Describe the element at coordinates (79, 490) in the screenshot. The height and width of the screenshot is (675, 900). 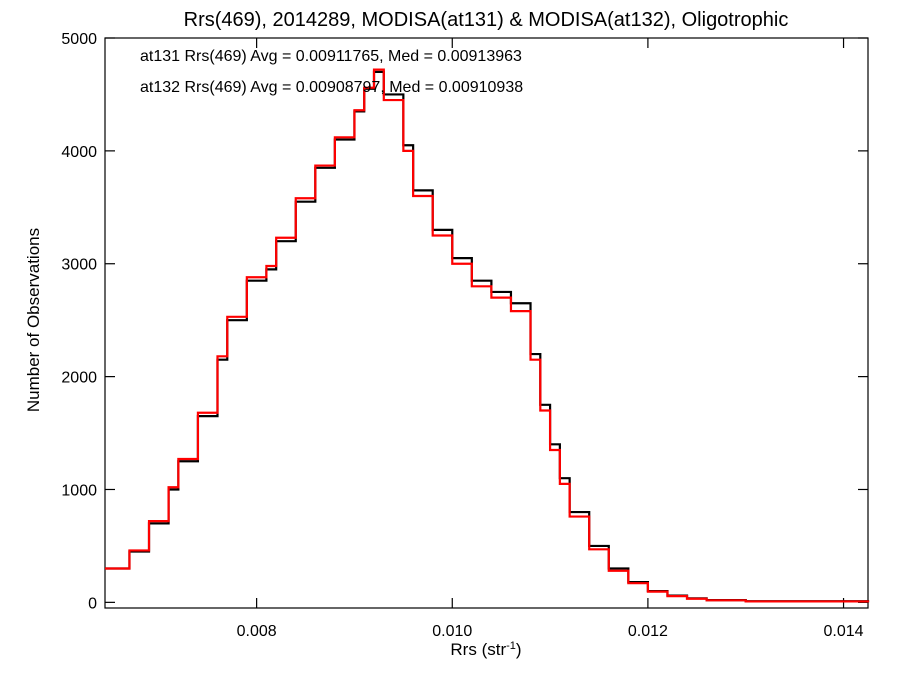
I see `y-tick-label: 1000` at that location.